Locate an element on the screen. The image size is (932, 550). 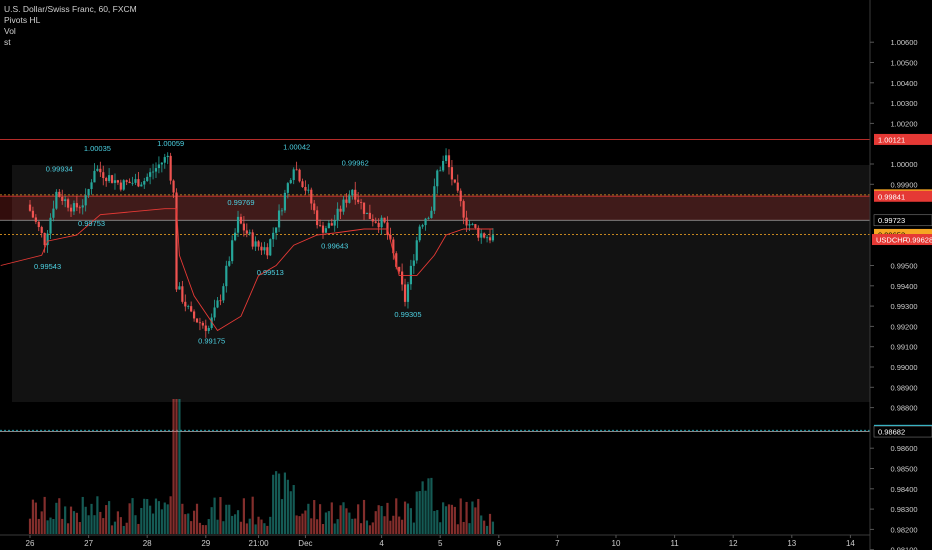
legend-indicator-st: st is located at coordinates (7, 42).